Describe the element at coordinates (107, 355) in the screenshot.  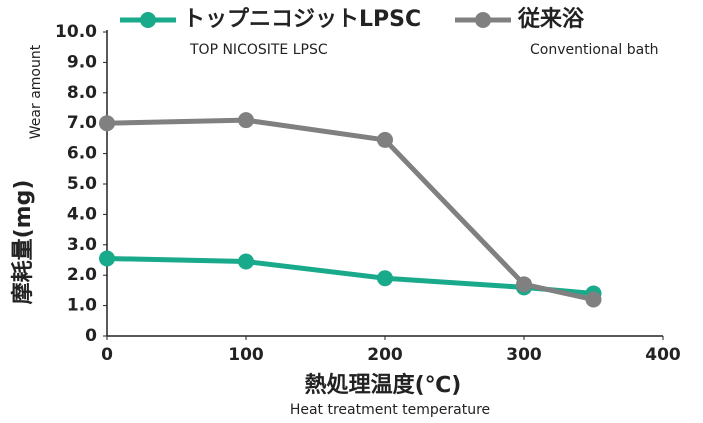
I see `x-tick-label: 0` at that location.